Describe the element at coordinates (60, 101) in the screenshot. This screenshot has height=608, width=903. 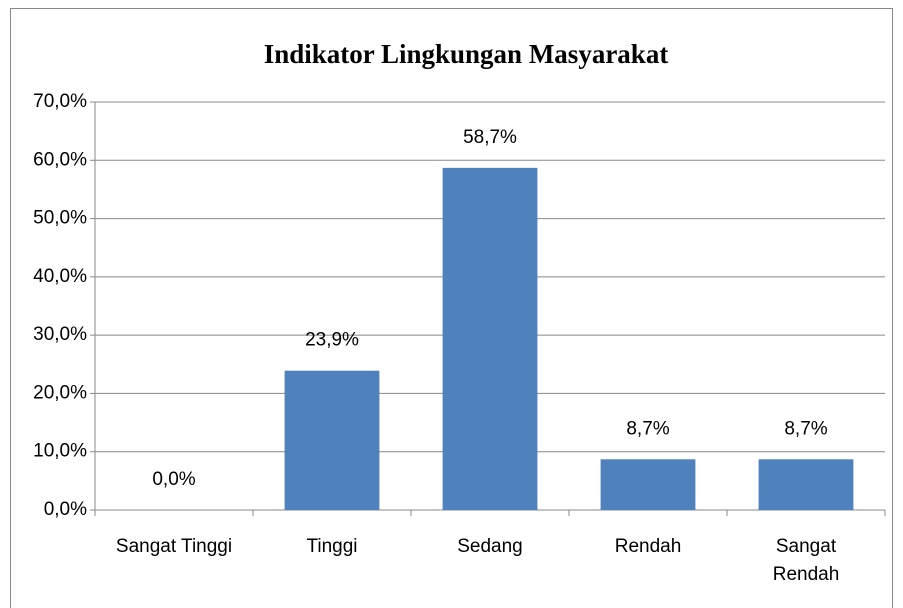
I see `y-tick-label: 70,0%` at that location.